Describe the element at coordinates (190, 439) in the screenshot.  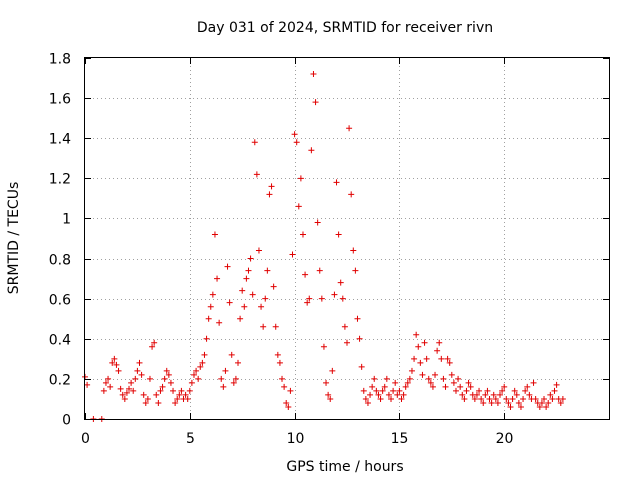
I see `x-tick-label: 5` at that location.